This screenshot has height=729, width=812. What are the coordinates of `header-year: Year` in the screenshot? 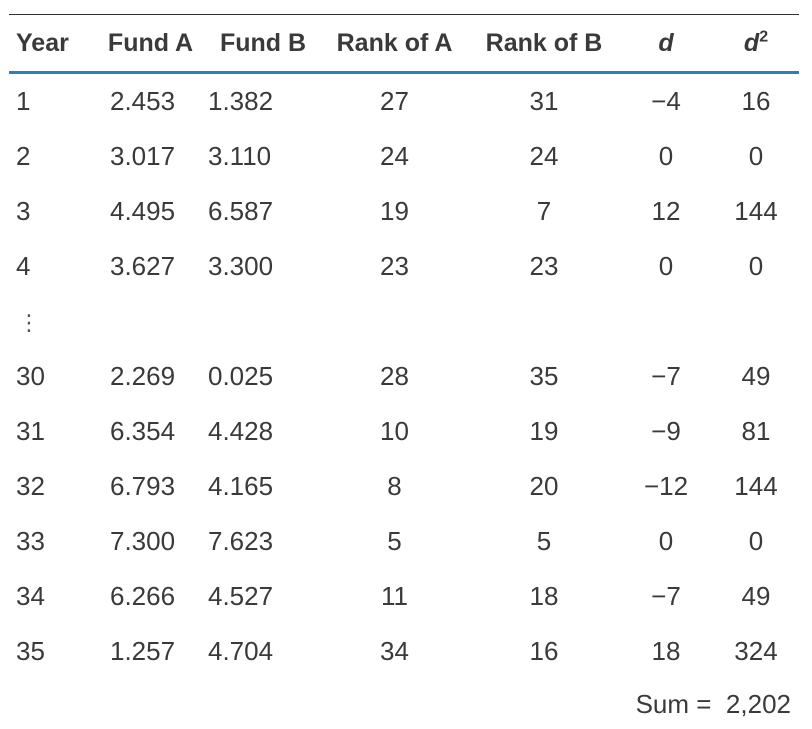 It's located at (52, 44).